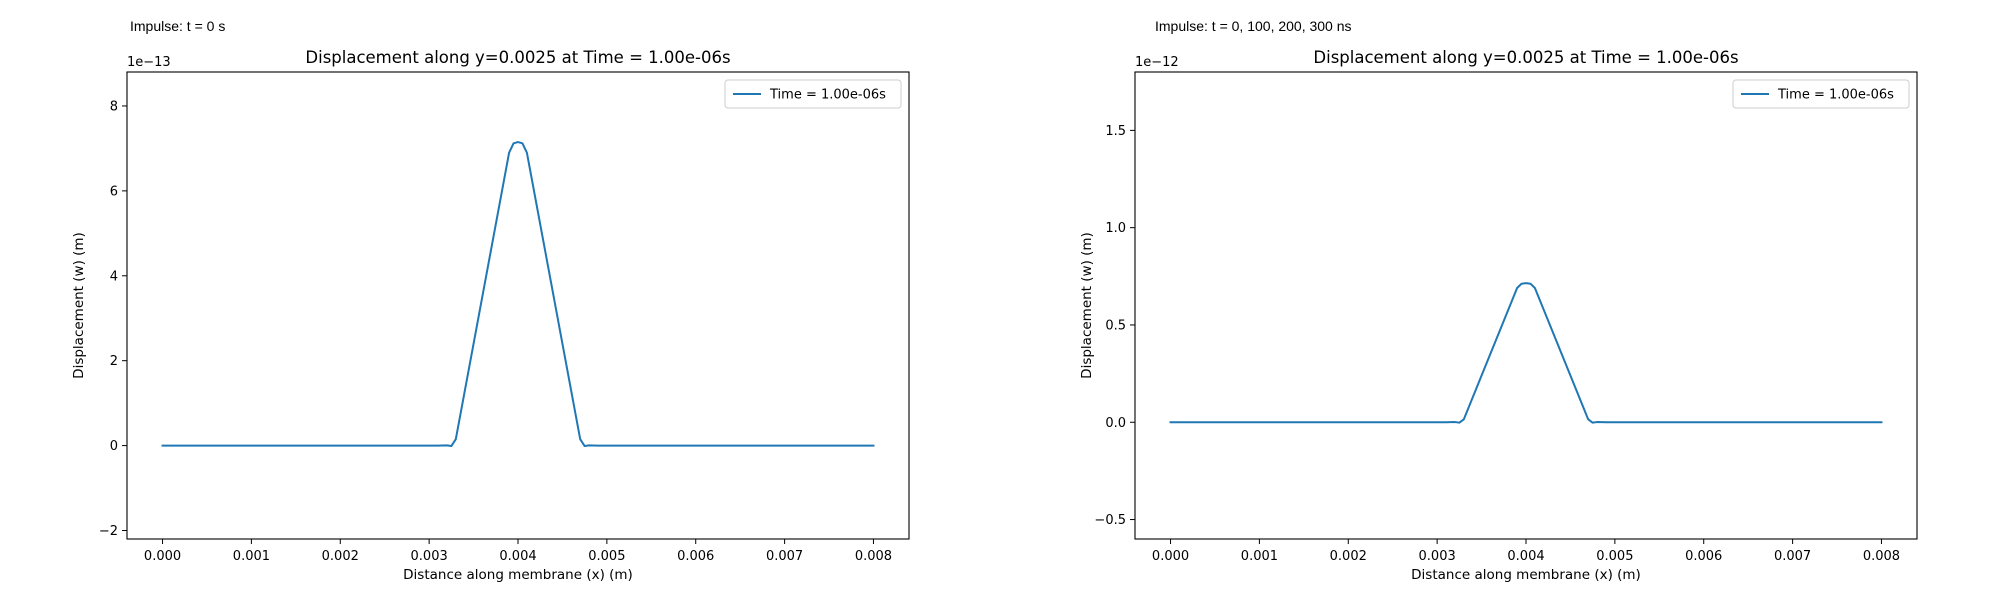 The height and width of the screenshot is (600, 2000). Describe the element at coordinates (114, 446) in the screenshot. I see `y-tick-label: 0` at that location.